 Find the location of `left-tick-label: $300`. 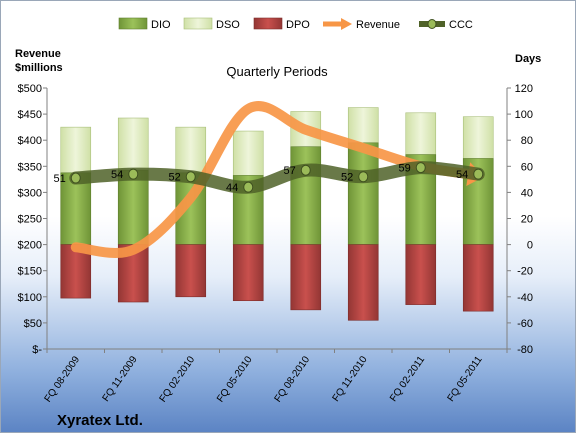

left-tick-label: $300 is located at coordinates (30, 193).